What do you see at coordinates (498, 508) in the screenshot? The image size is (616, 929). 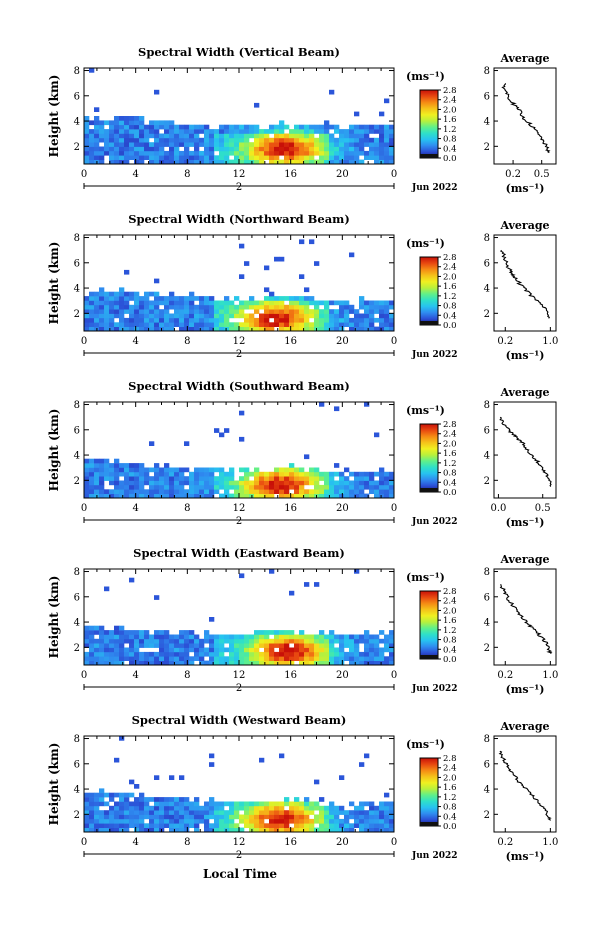 I see `profile-x-tick-label: 0.0` at bounding box center [498, 508].